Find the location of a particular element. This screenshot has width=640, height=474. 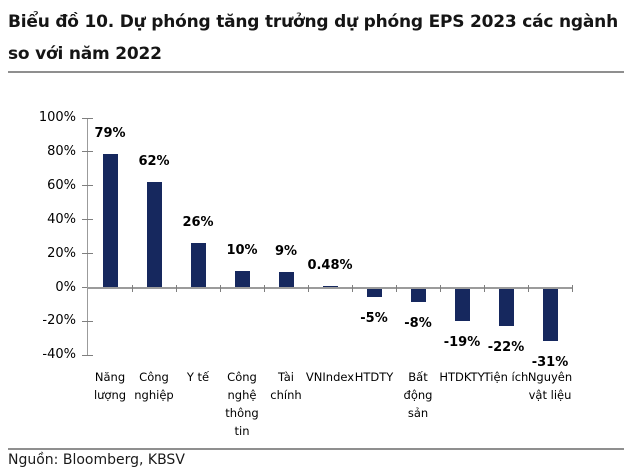

category-label: Nguyên vật liệu is located at coordinates (550, 386).